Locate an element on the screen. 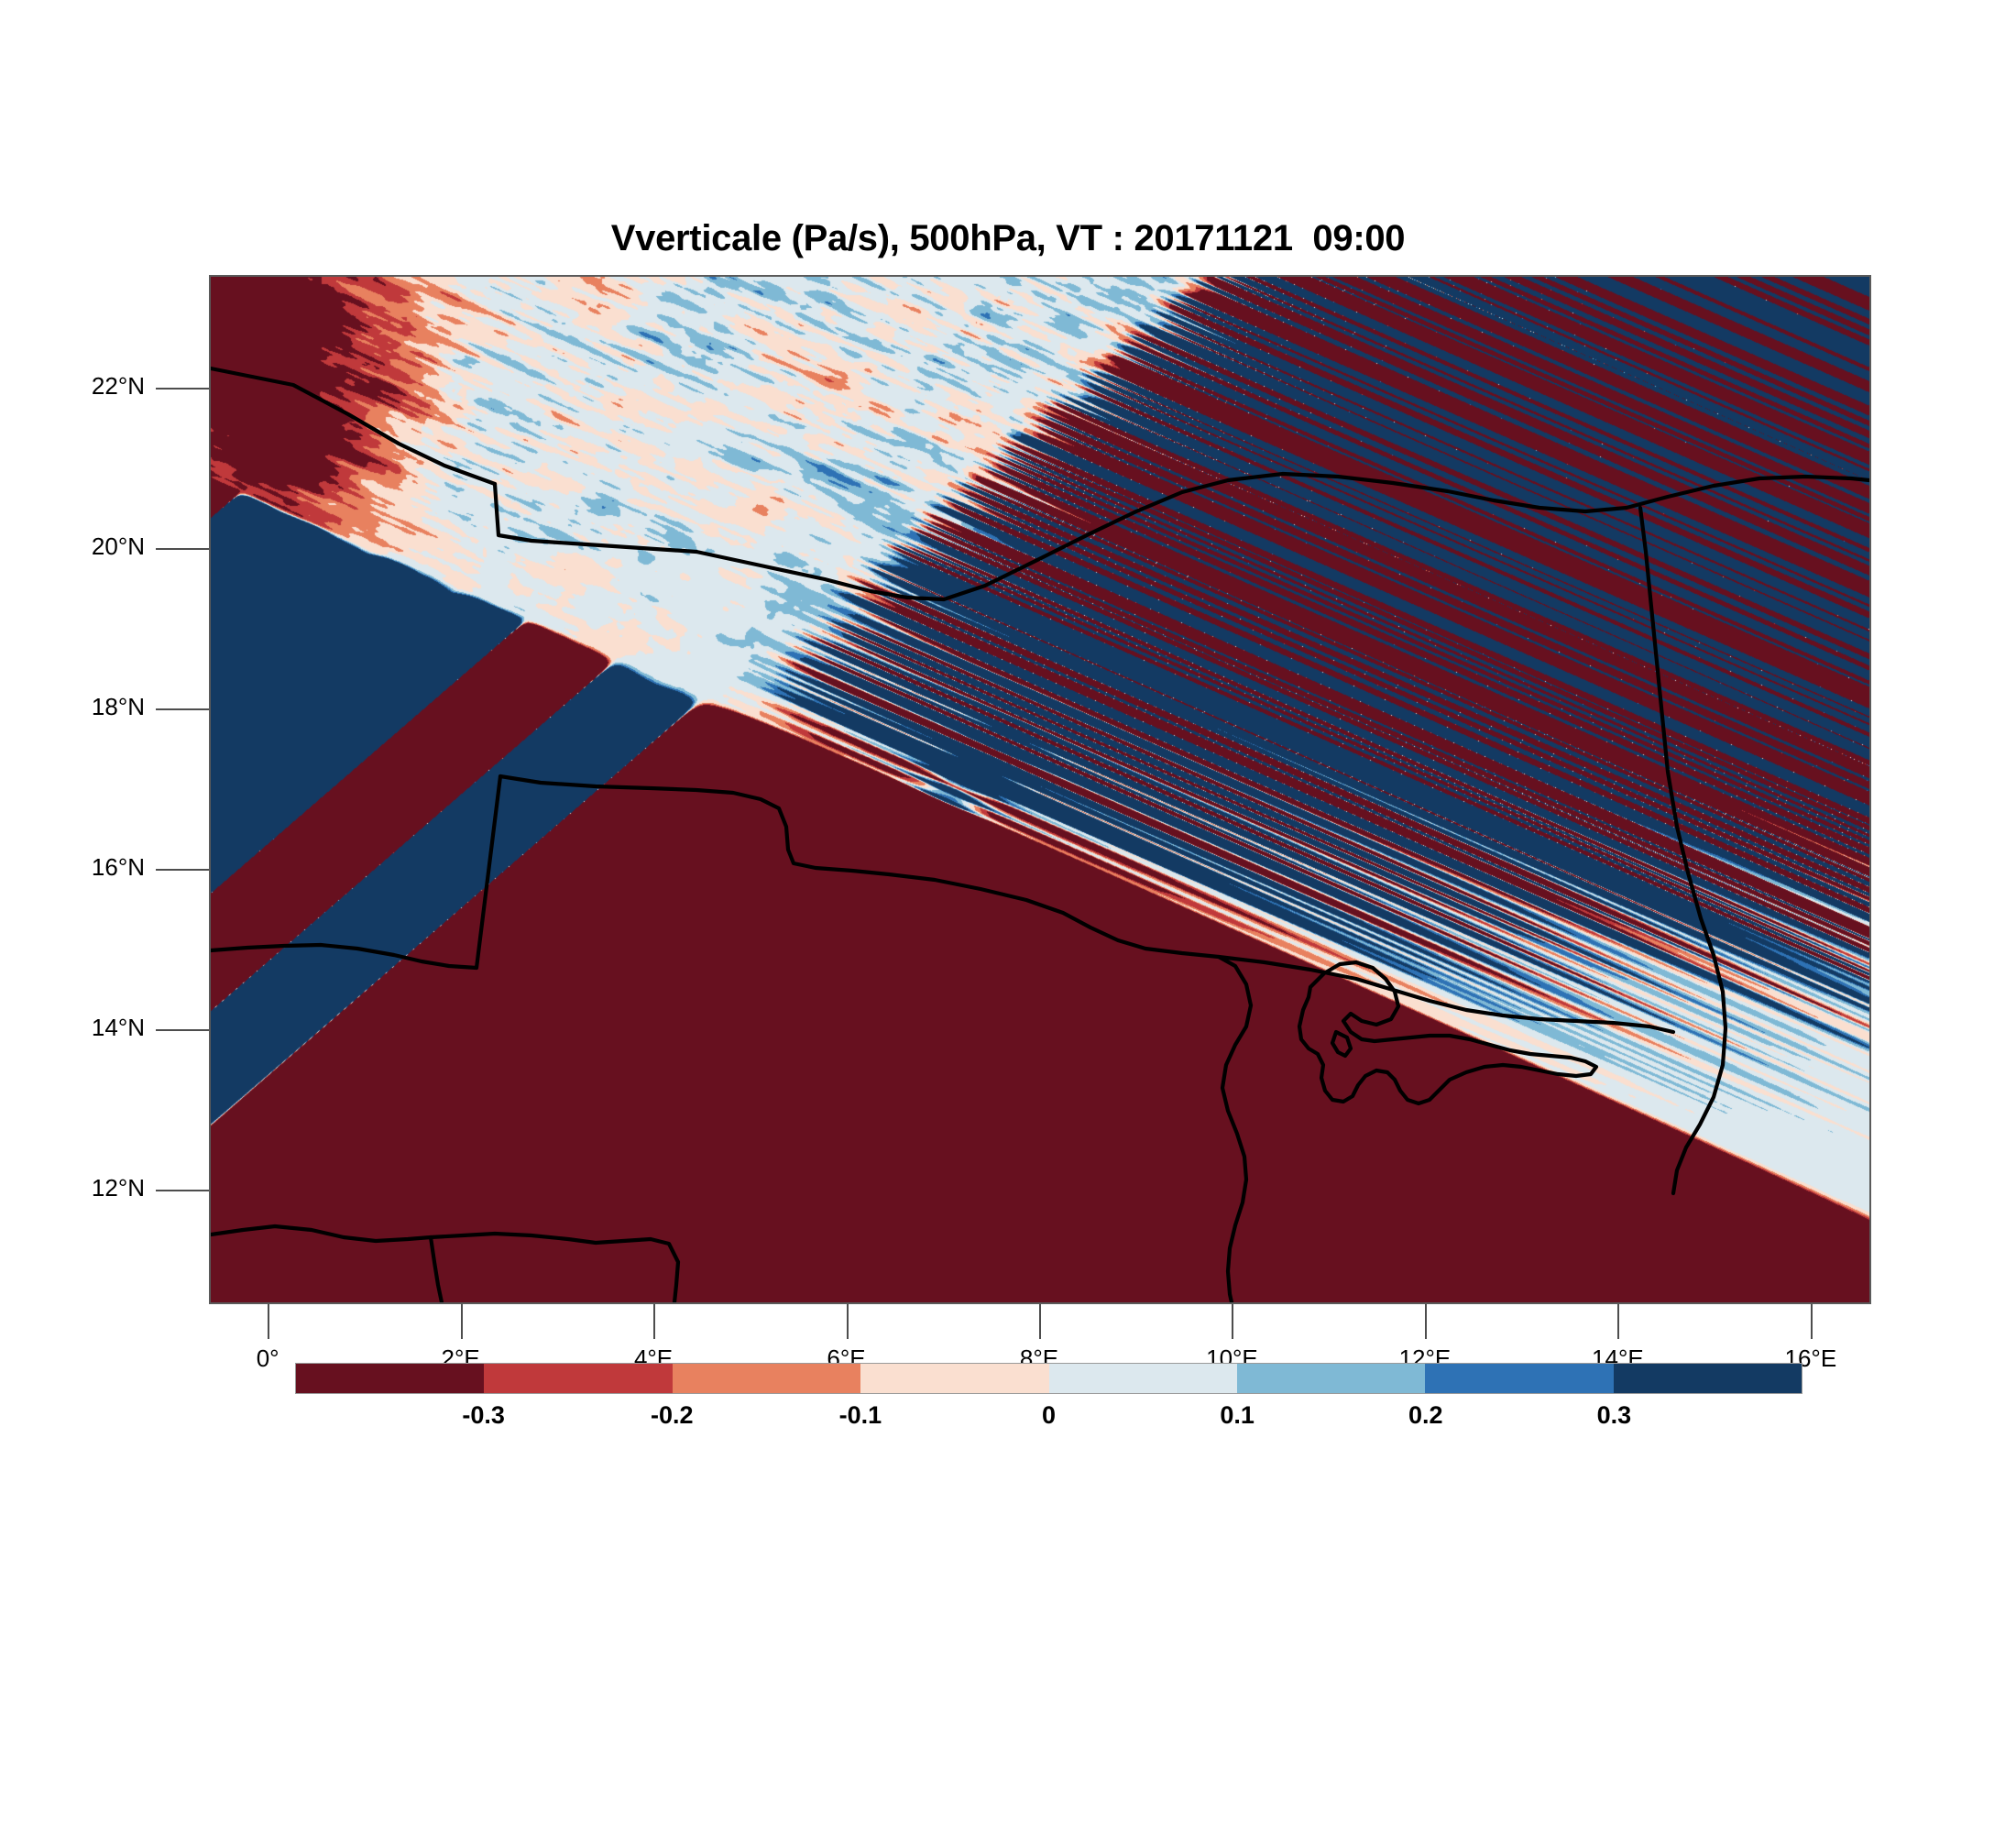  colorbar-tick-label: -0.2 is located at coordinates (672, 1415).